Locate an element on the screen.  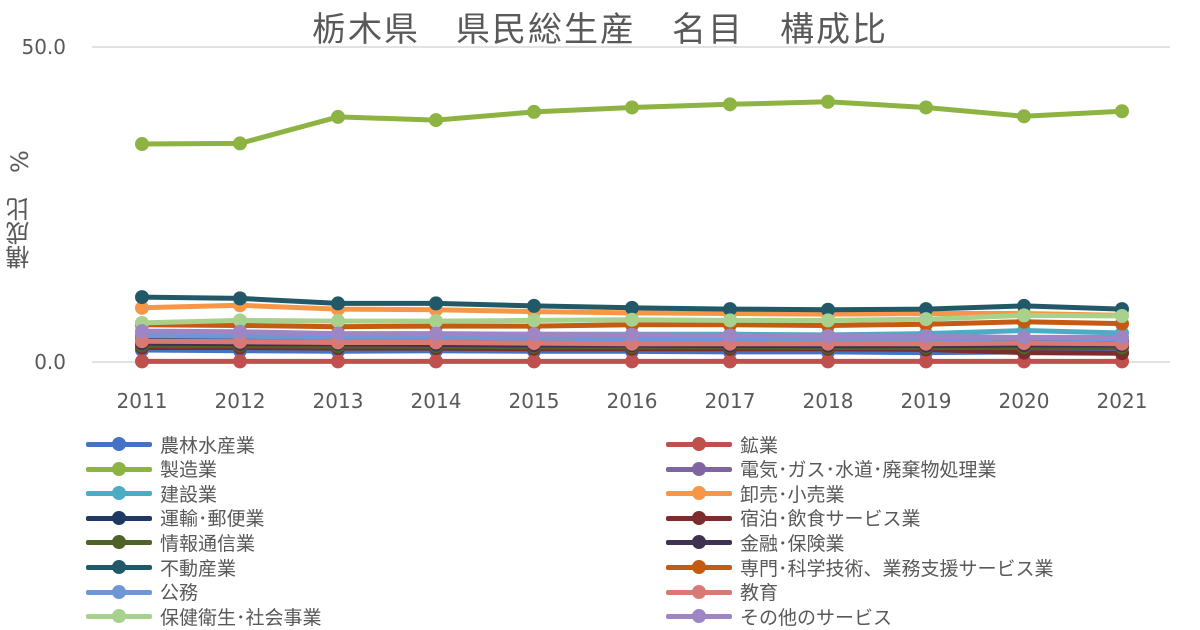
legend-item: 保健衛生･社会事業 is located at coordinates (204, 616).